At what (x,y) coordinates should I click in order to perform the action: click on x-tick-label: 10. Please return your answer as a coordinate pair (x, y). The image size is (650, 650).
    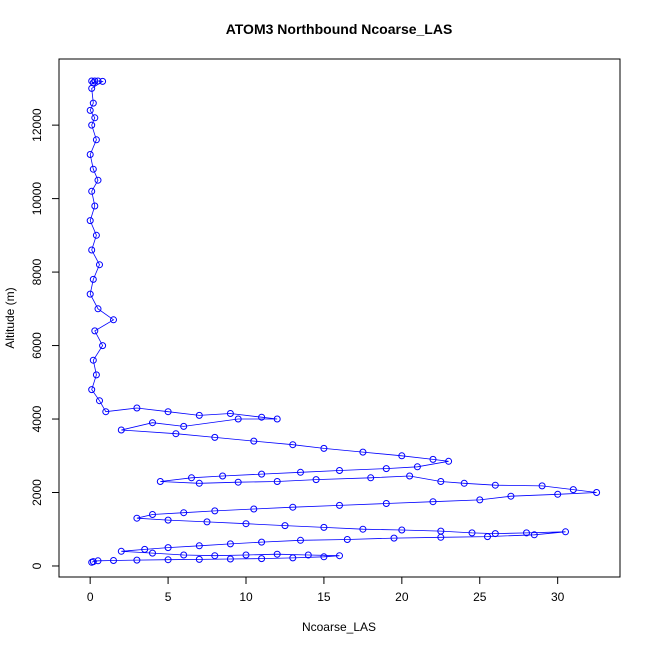
    Looking at the image, I should click on (246, 597).